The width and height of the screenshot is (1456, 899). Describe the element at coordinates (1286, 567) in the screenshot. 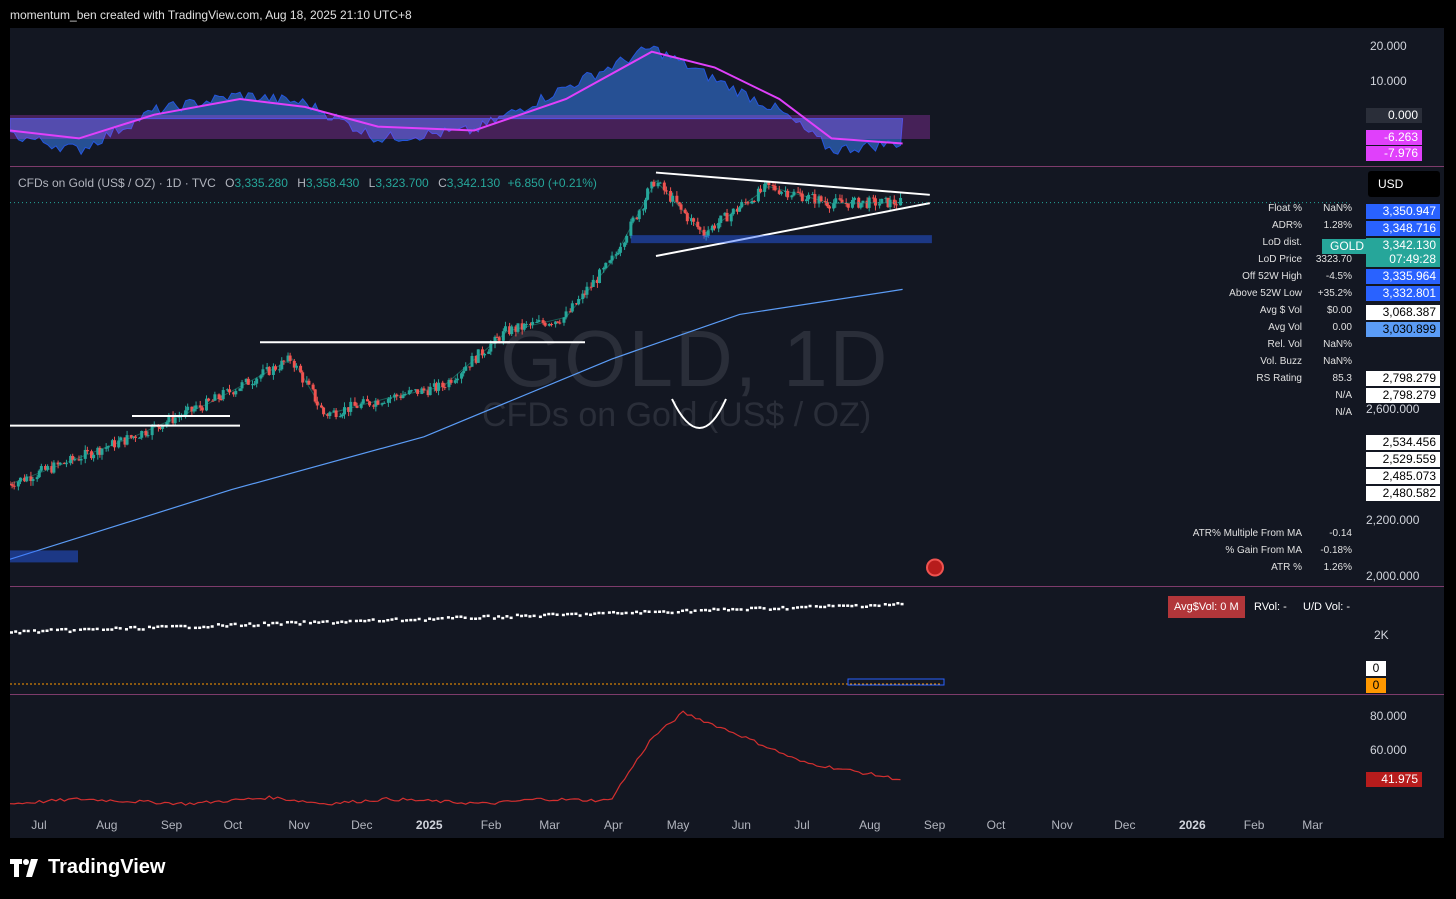

I see `stats-label: ATR %` at that location.